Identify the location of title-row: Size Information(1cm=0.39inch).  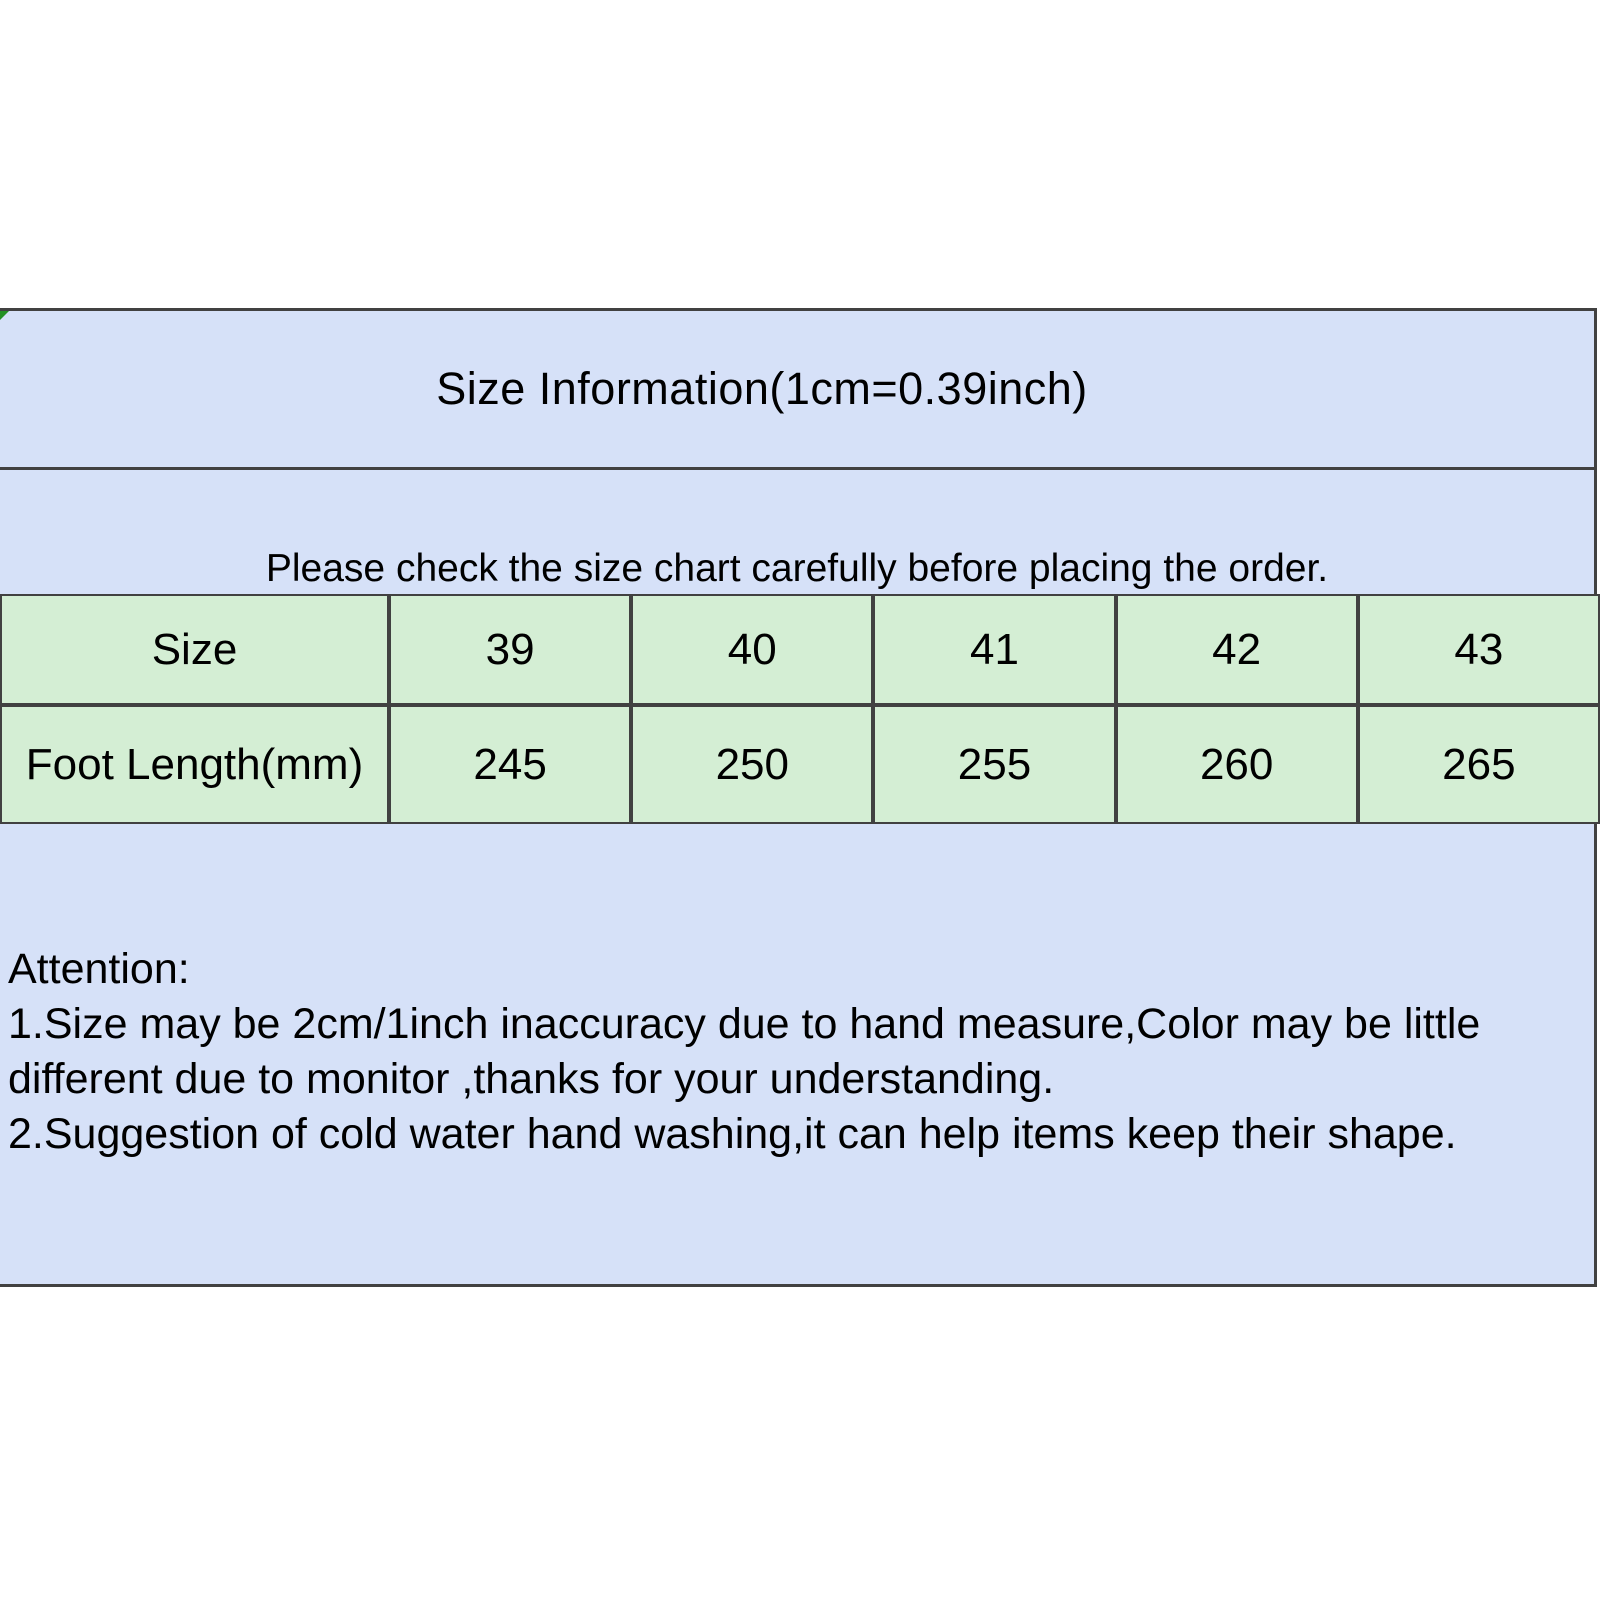
(797, 390).